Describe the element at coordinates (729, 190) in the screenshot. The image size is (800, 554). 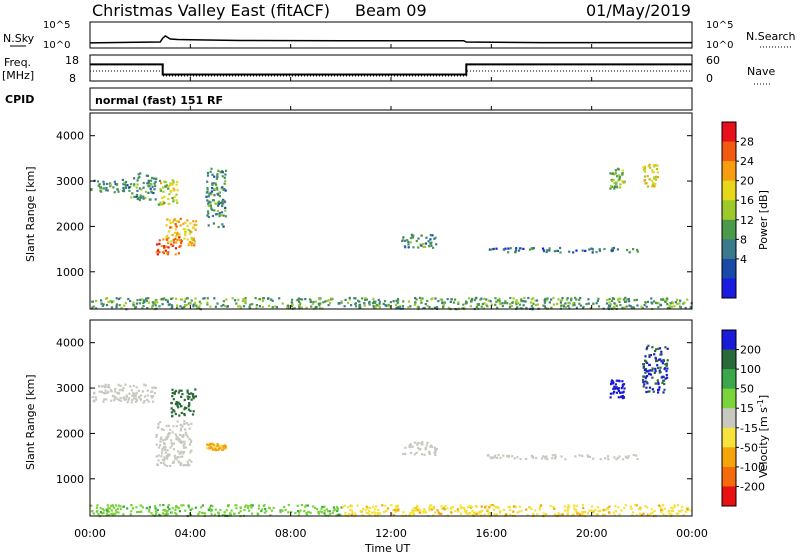
I see `colorbar-segment` at that location.